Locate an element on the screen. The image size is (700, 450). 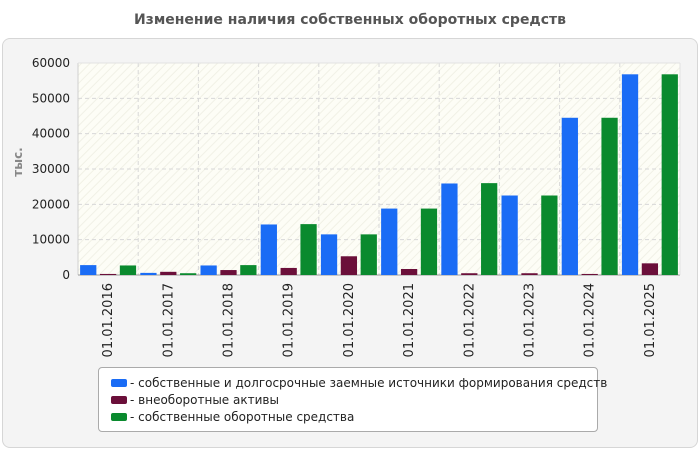
y-tick-label: 30000 is located at coordinates (51, 169).